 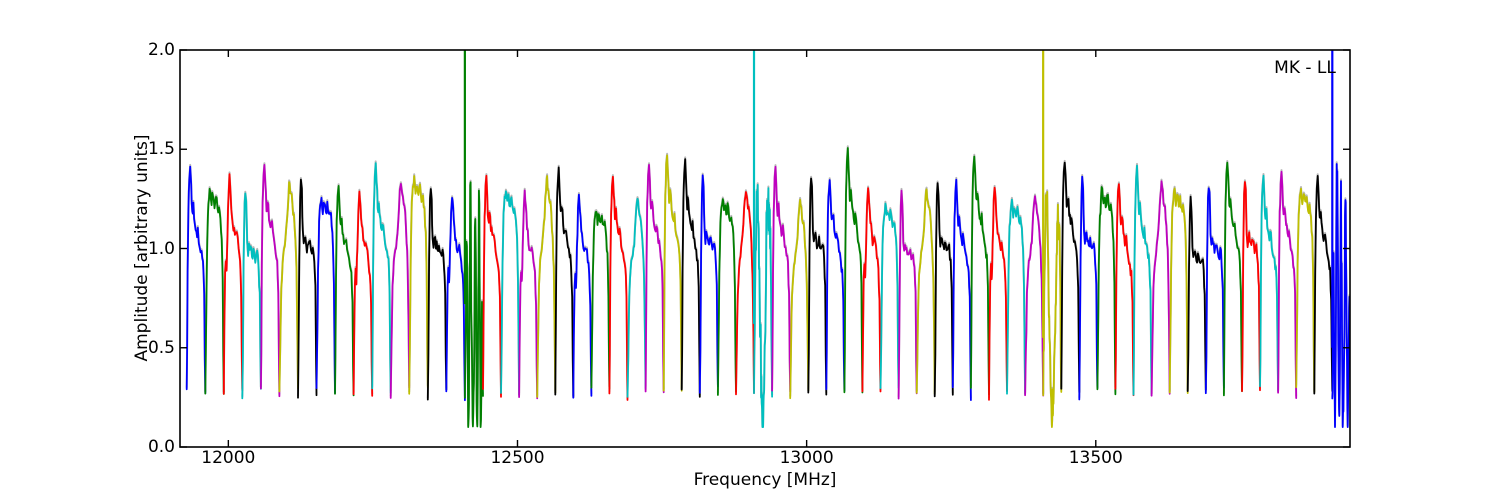 What do you see at coordinates (765, 480) in the screenshot?
I see `x-axis-label: Frequency [MHz]` at bounding box center [765, 480].